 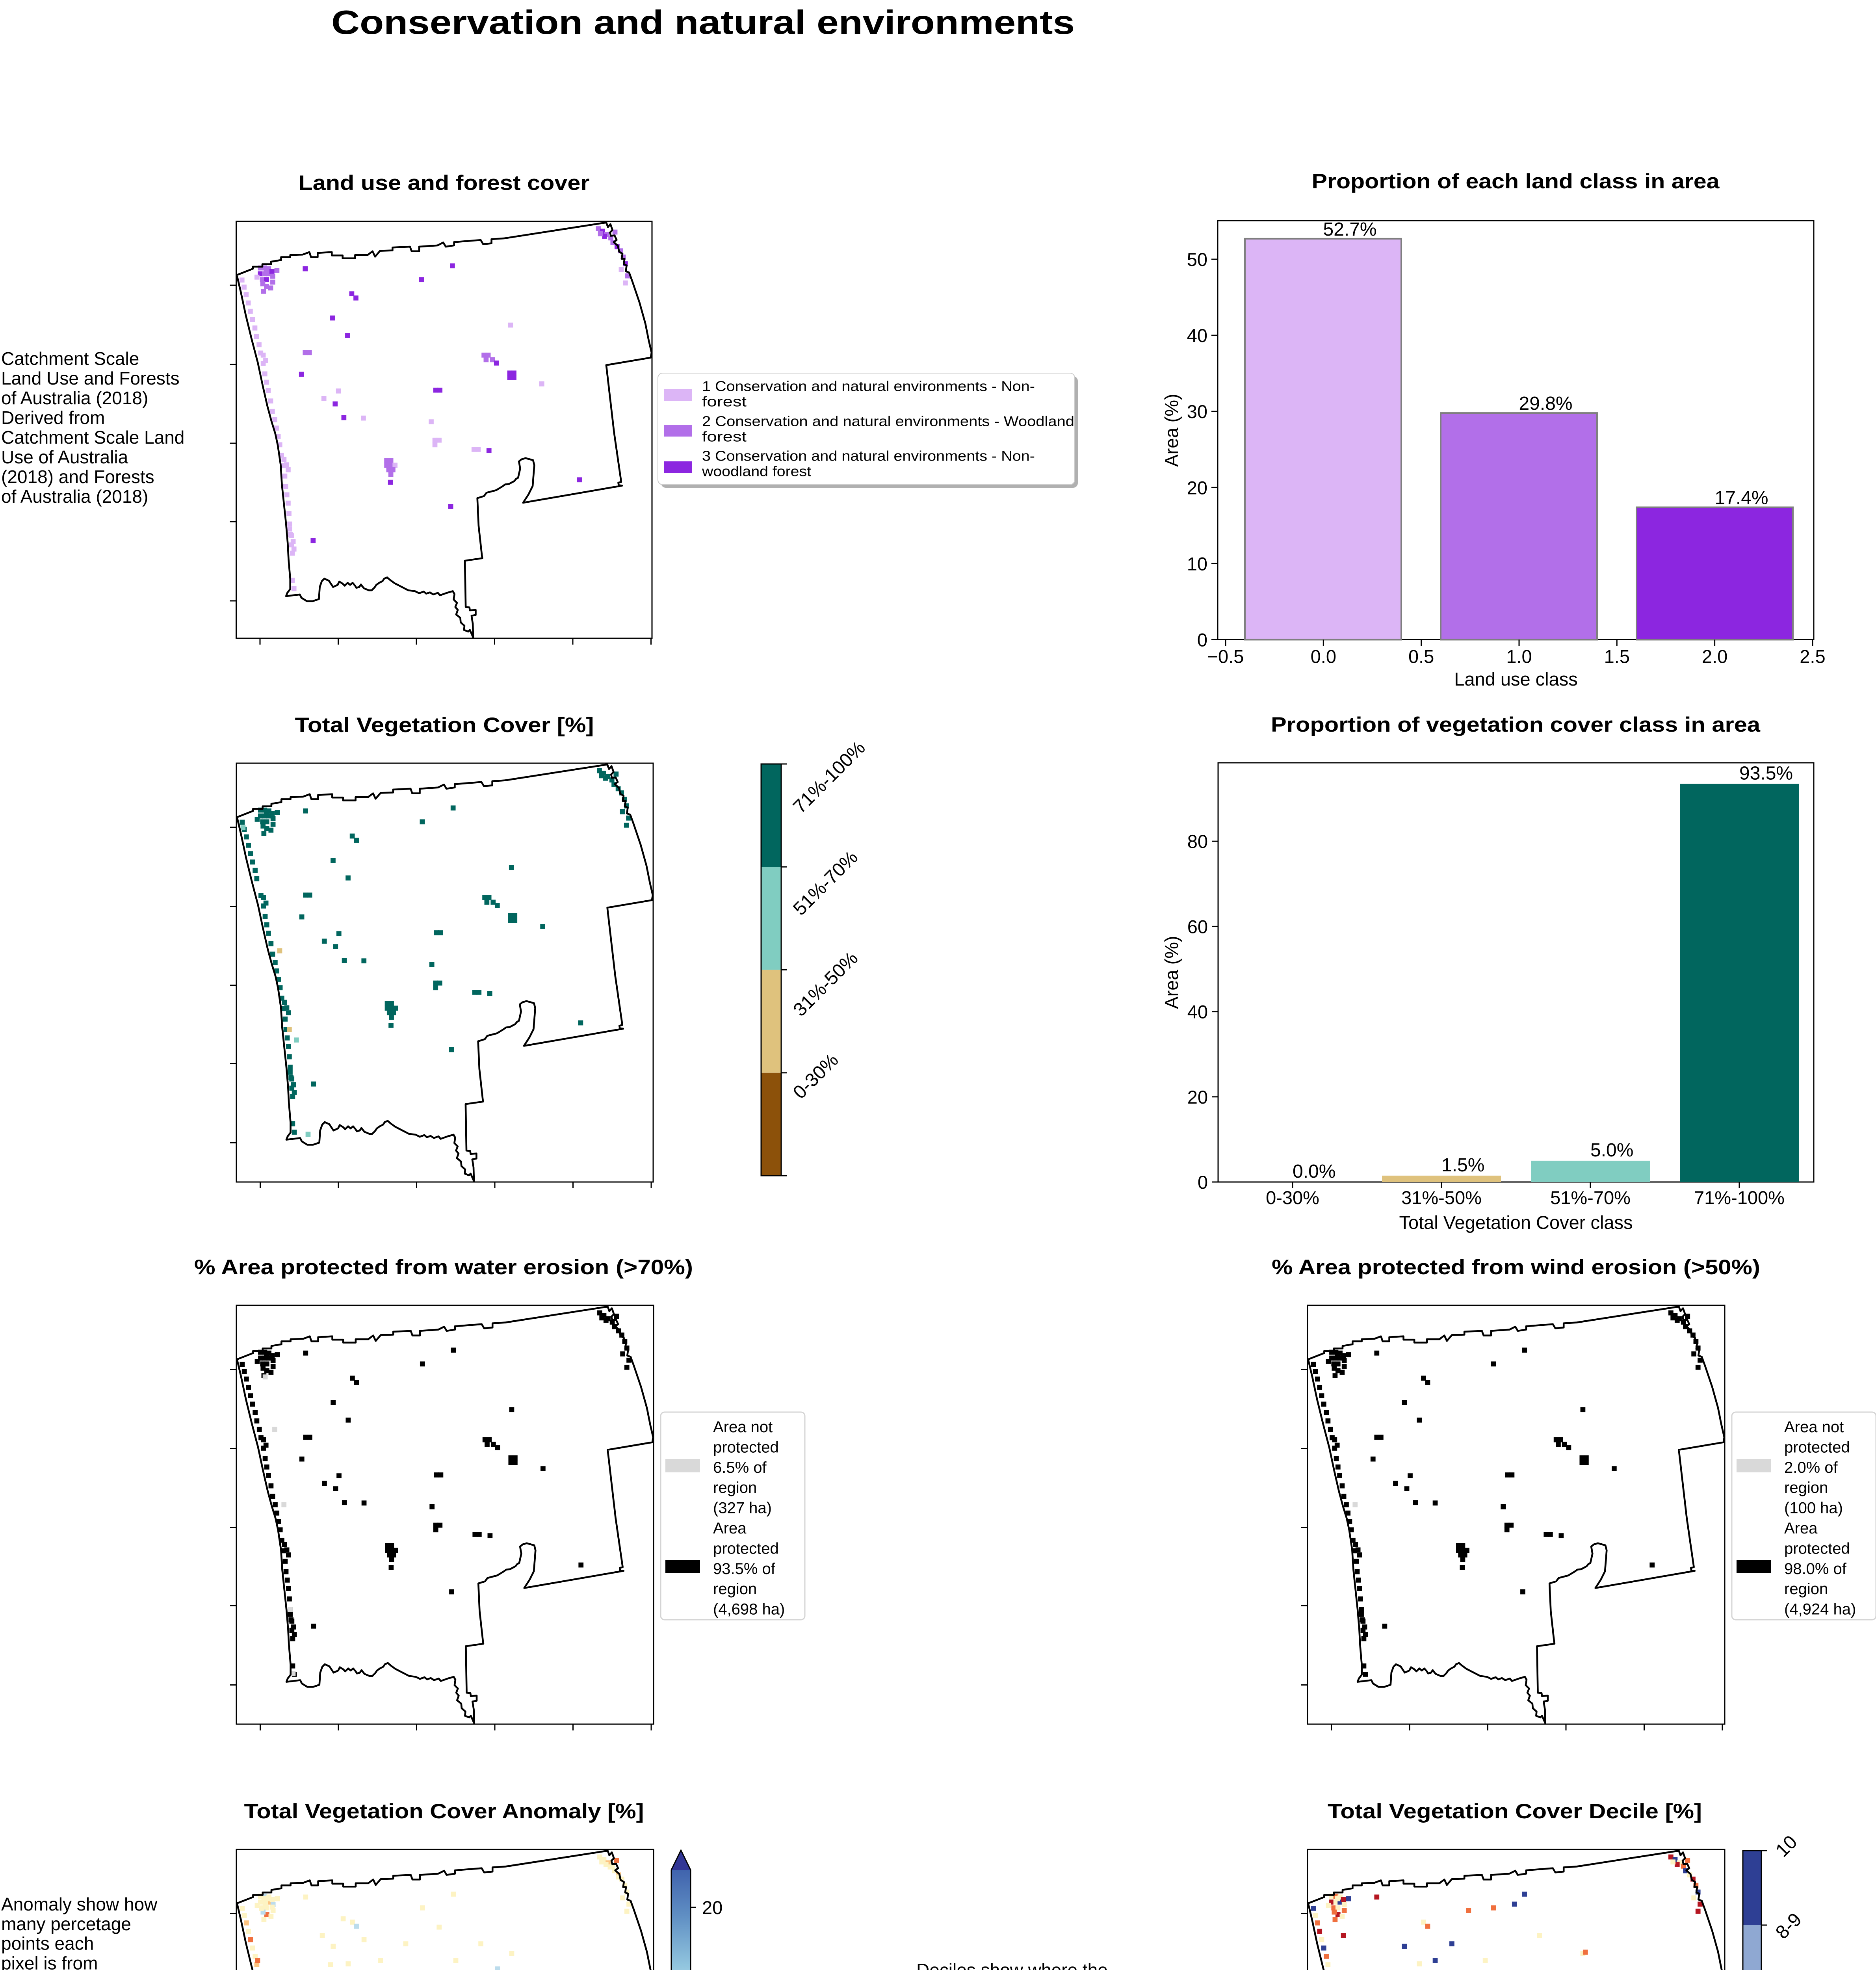 What do you see at coordinates (1739, 1198) in the screenshot?
I see `svg-text: 71%-100%` at bounding box center [1739, 1198].